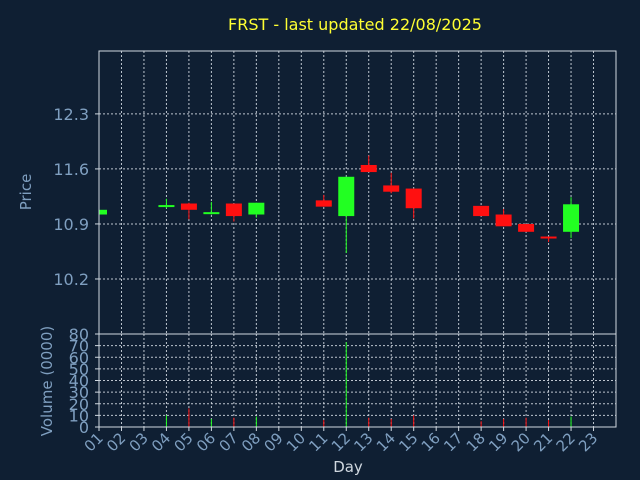 The height and width of the screenshot is (480, 640). Describe the element at coordinates (76, 197) in the screenshot. I see `price-tick-labels: 10.2 10.9 11.6 12.3` at that location.